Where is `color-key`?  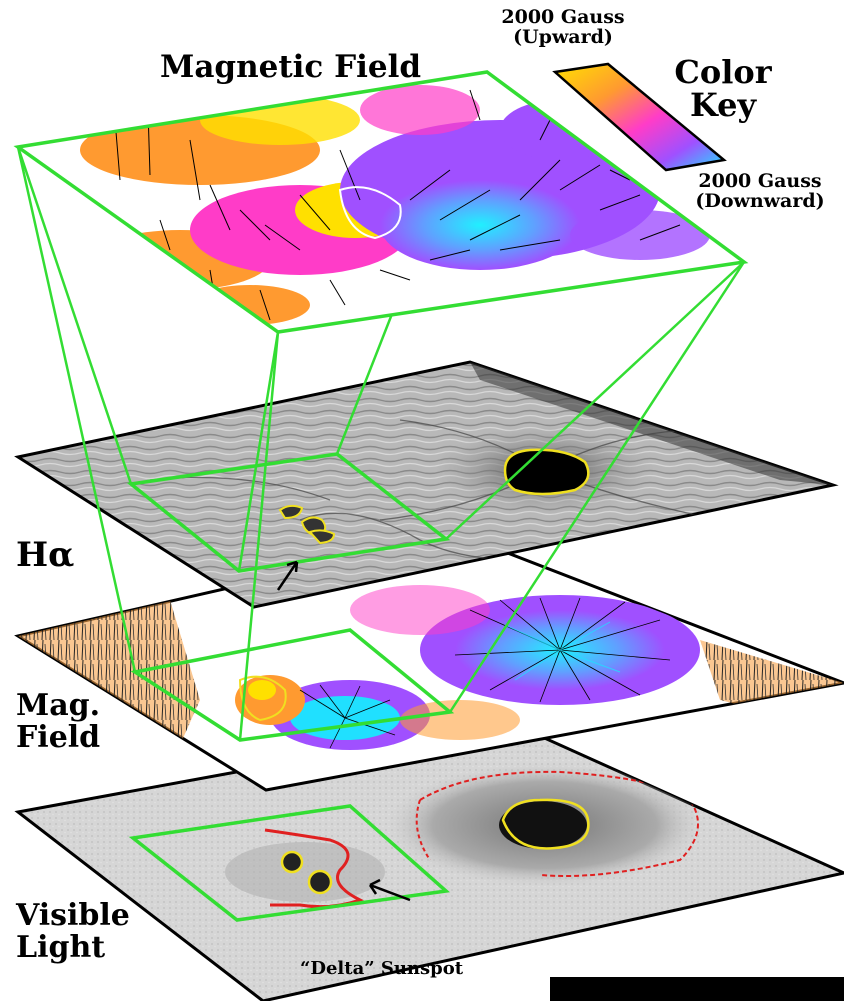
color-key is located at coordinates (639, 117).